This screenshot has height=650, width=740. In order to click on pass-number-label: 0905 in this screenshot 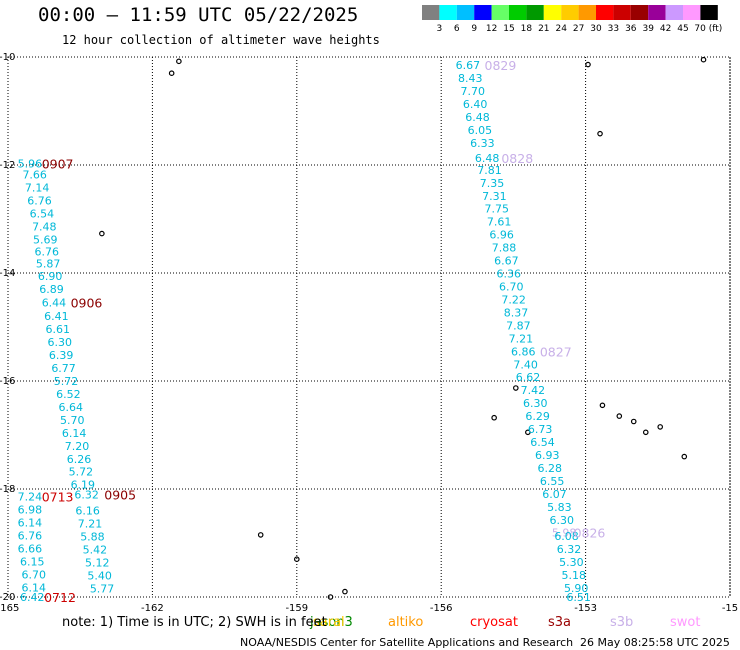, I will do `click(120, 494)`.